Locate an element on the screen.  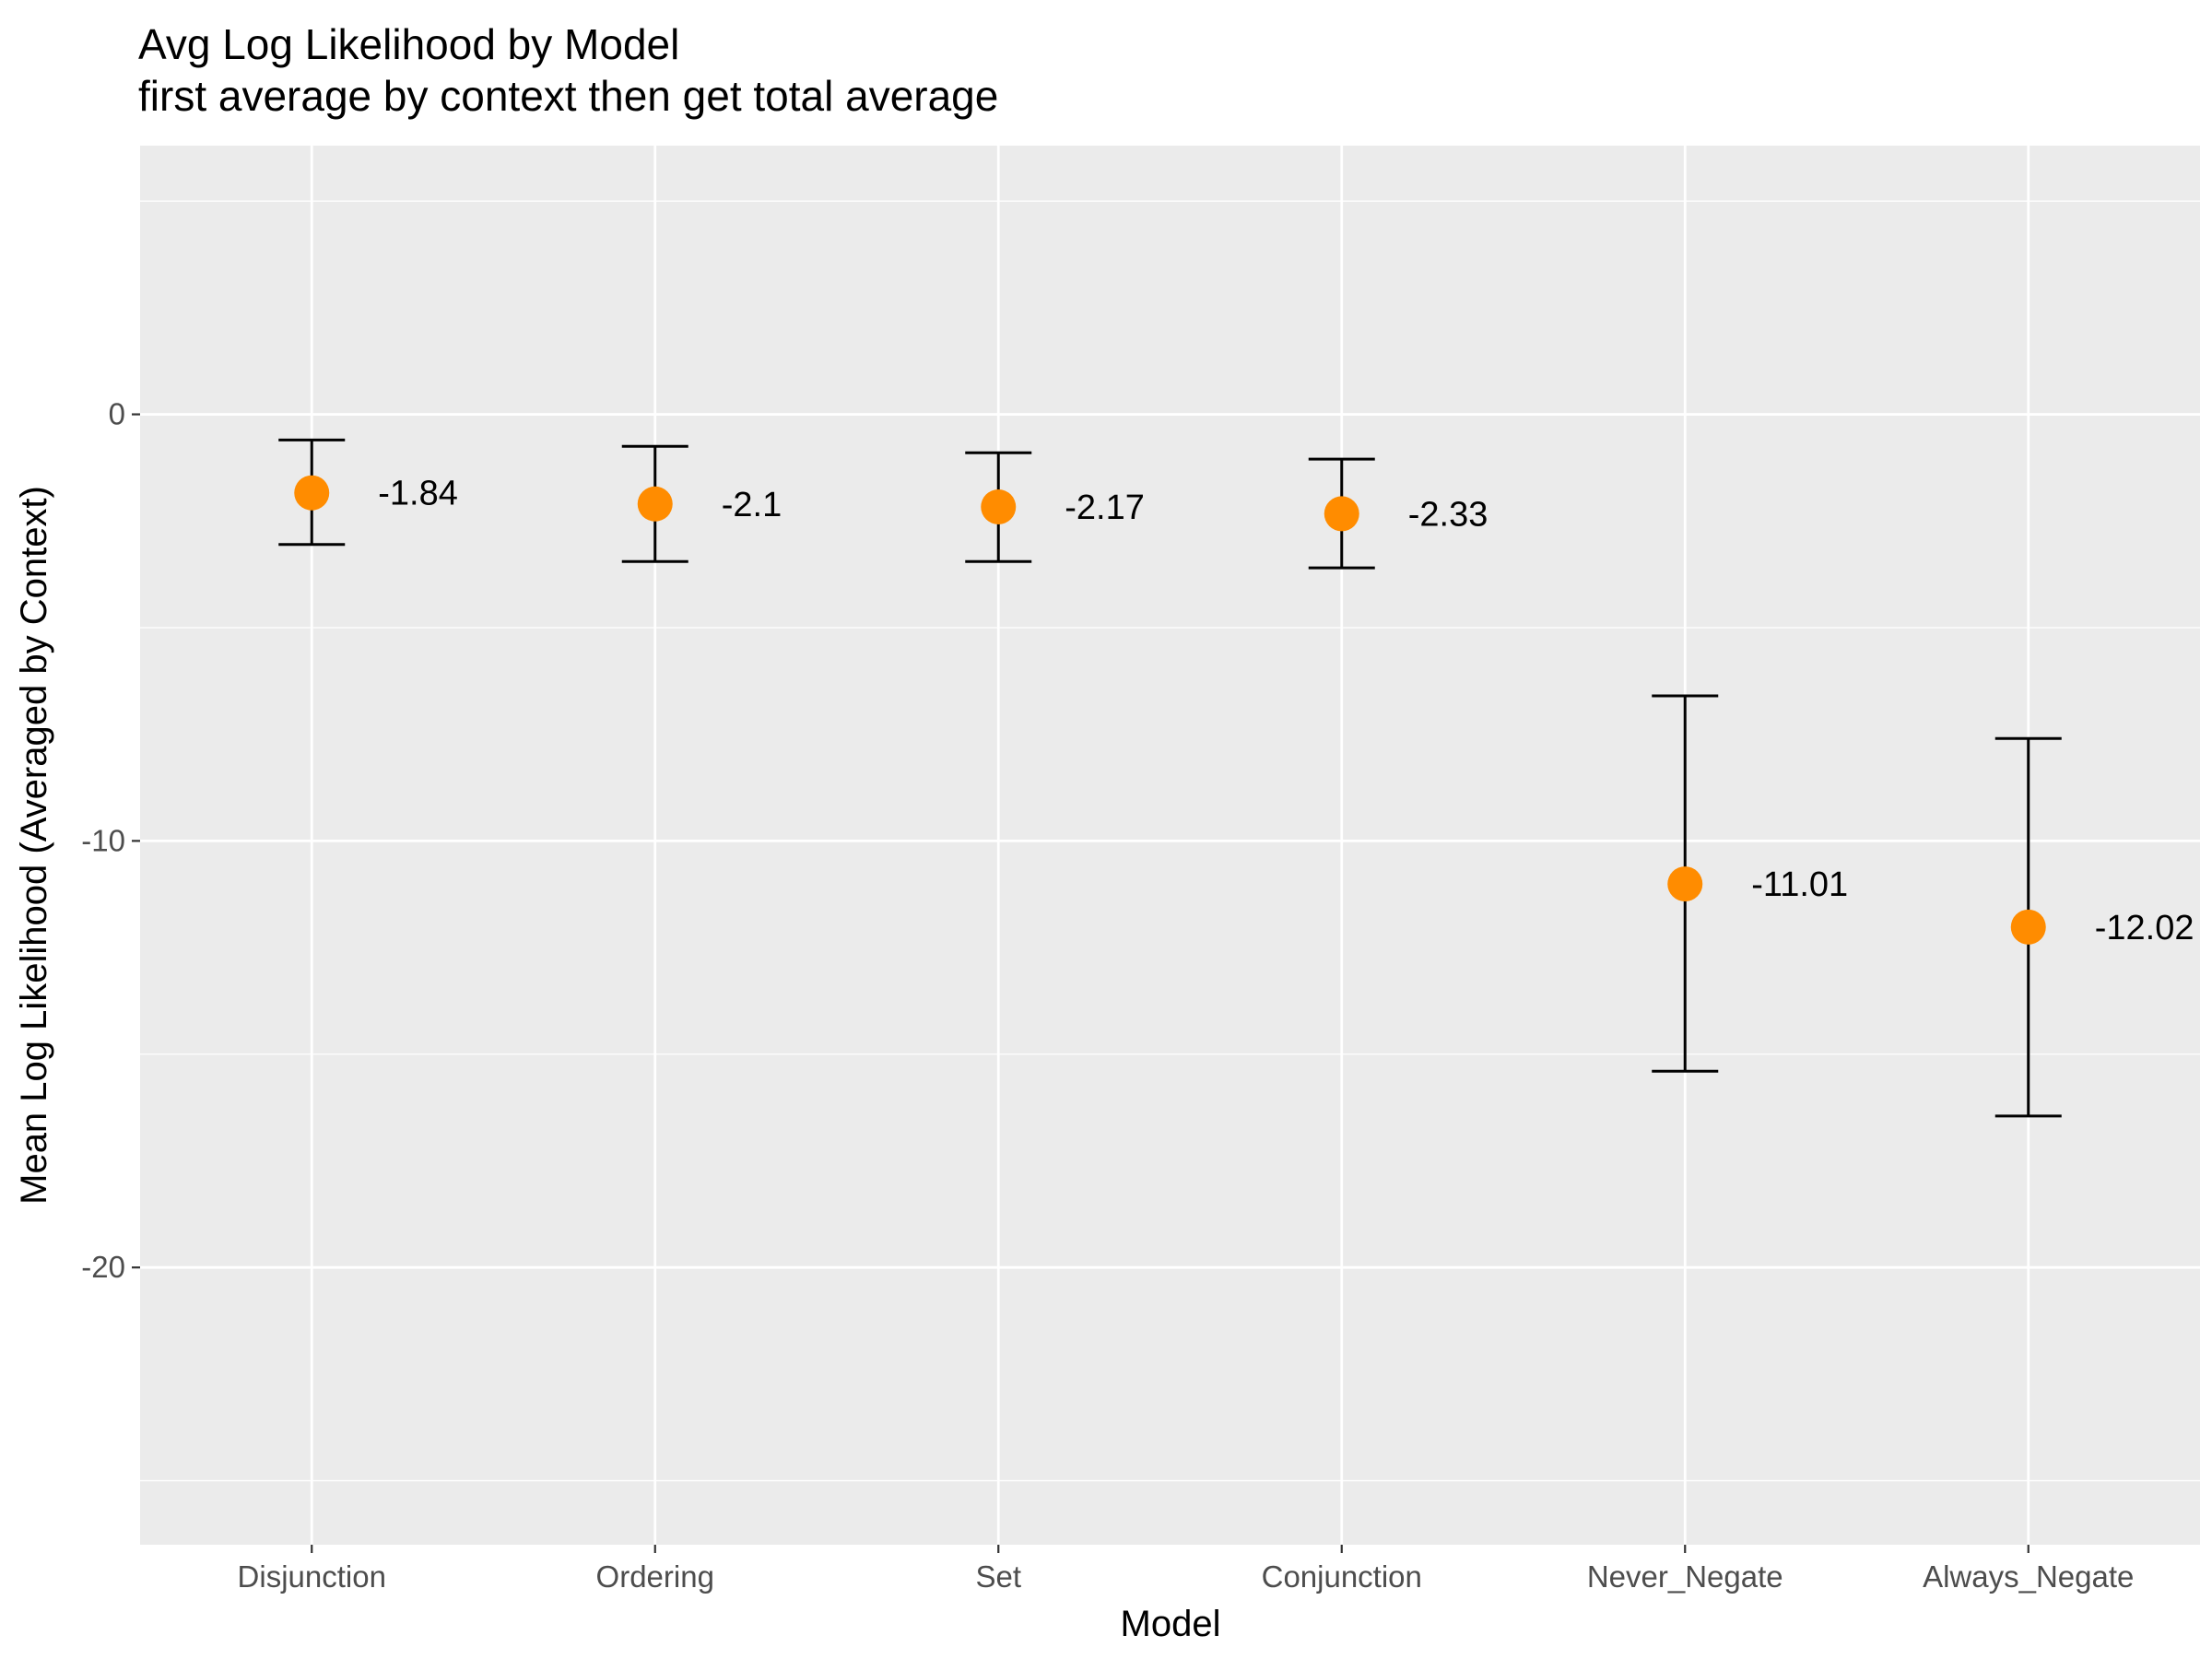
data-label: -2.17 is located at coordinates (1105, 507).